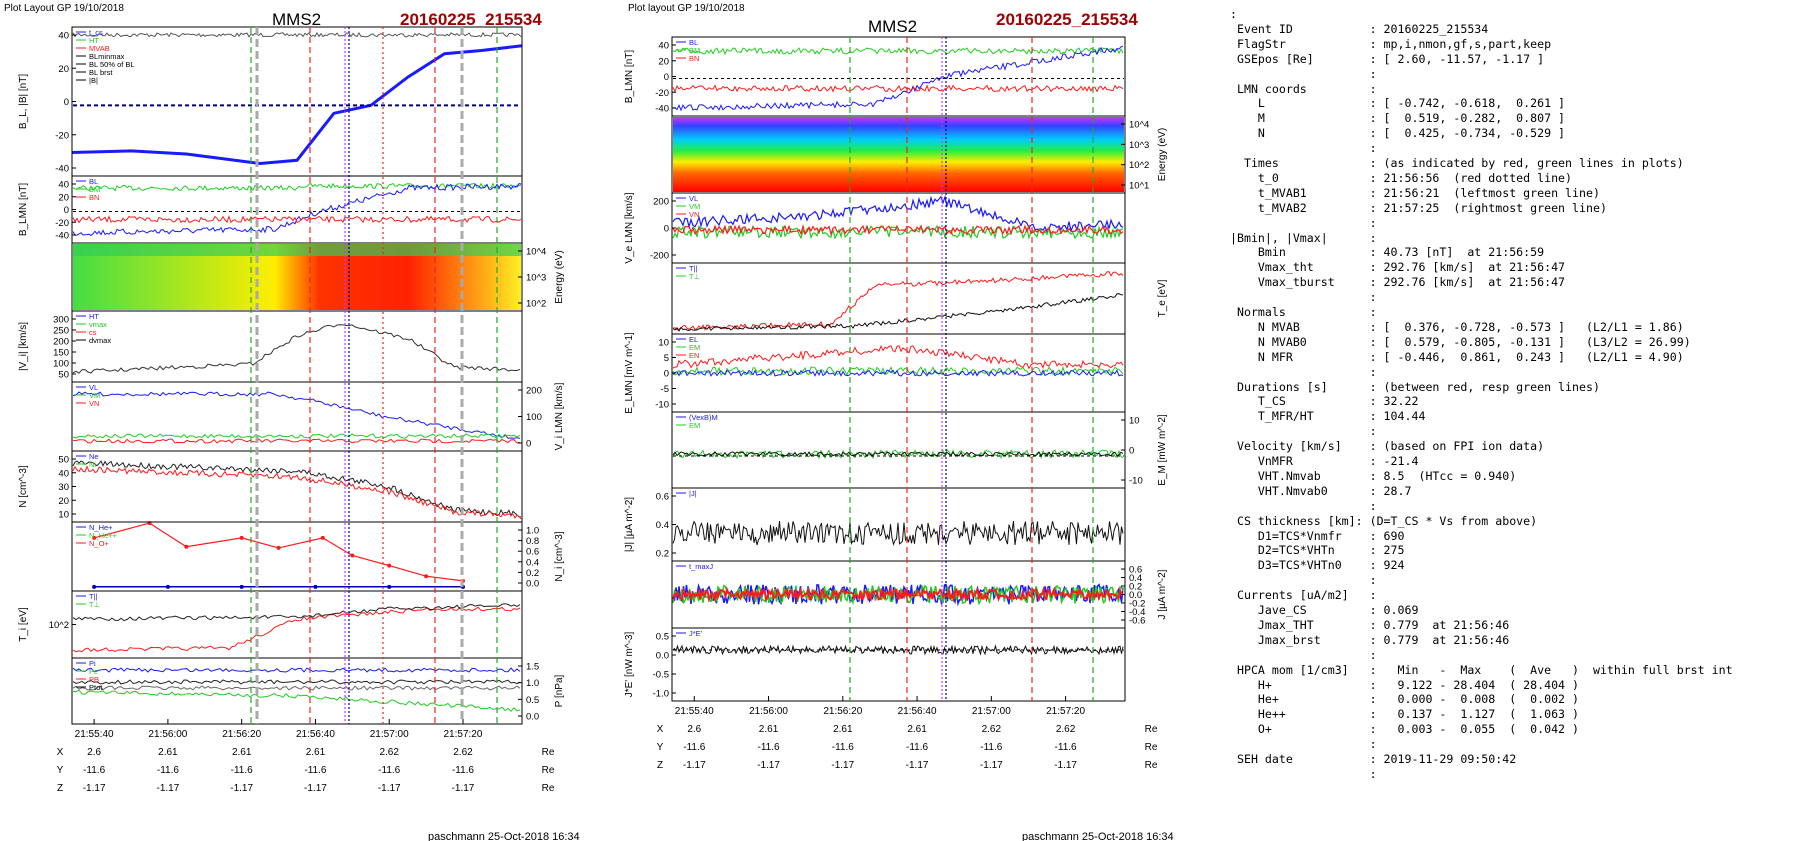 The width and height of the screenshot is (1804, 841). I want to click on left-y-tick-label: 50, so click(63, 460).